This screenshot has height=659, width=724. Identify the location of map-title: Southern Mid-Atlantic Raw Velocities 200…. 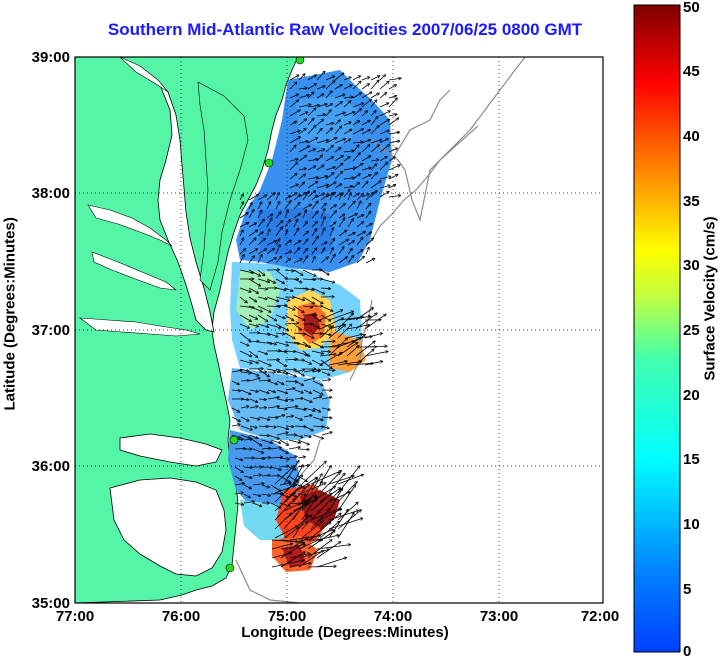
(345, 29).